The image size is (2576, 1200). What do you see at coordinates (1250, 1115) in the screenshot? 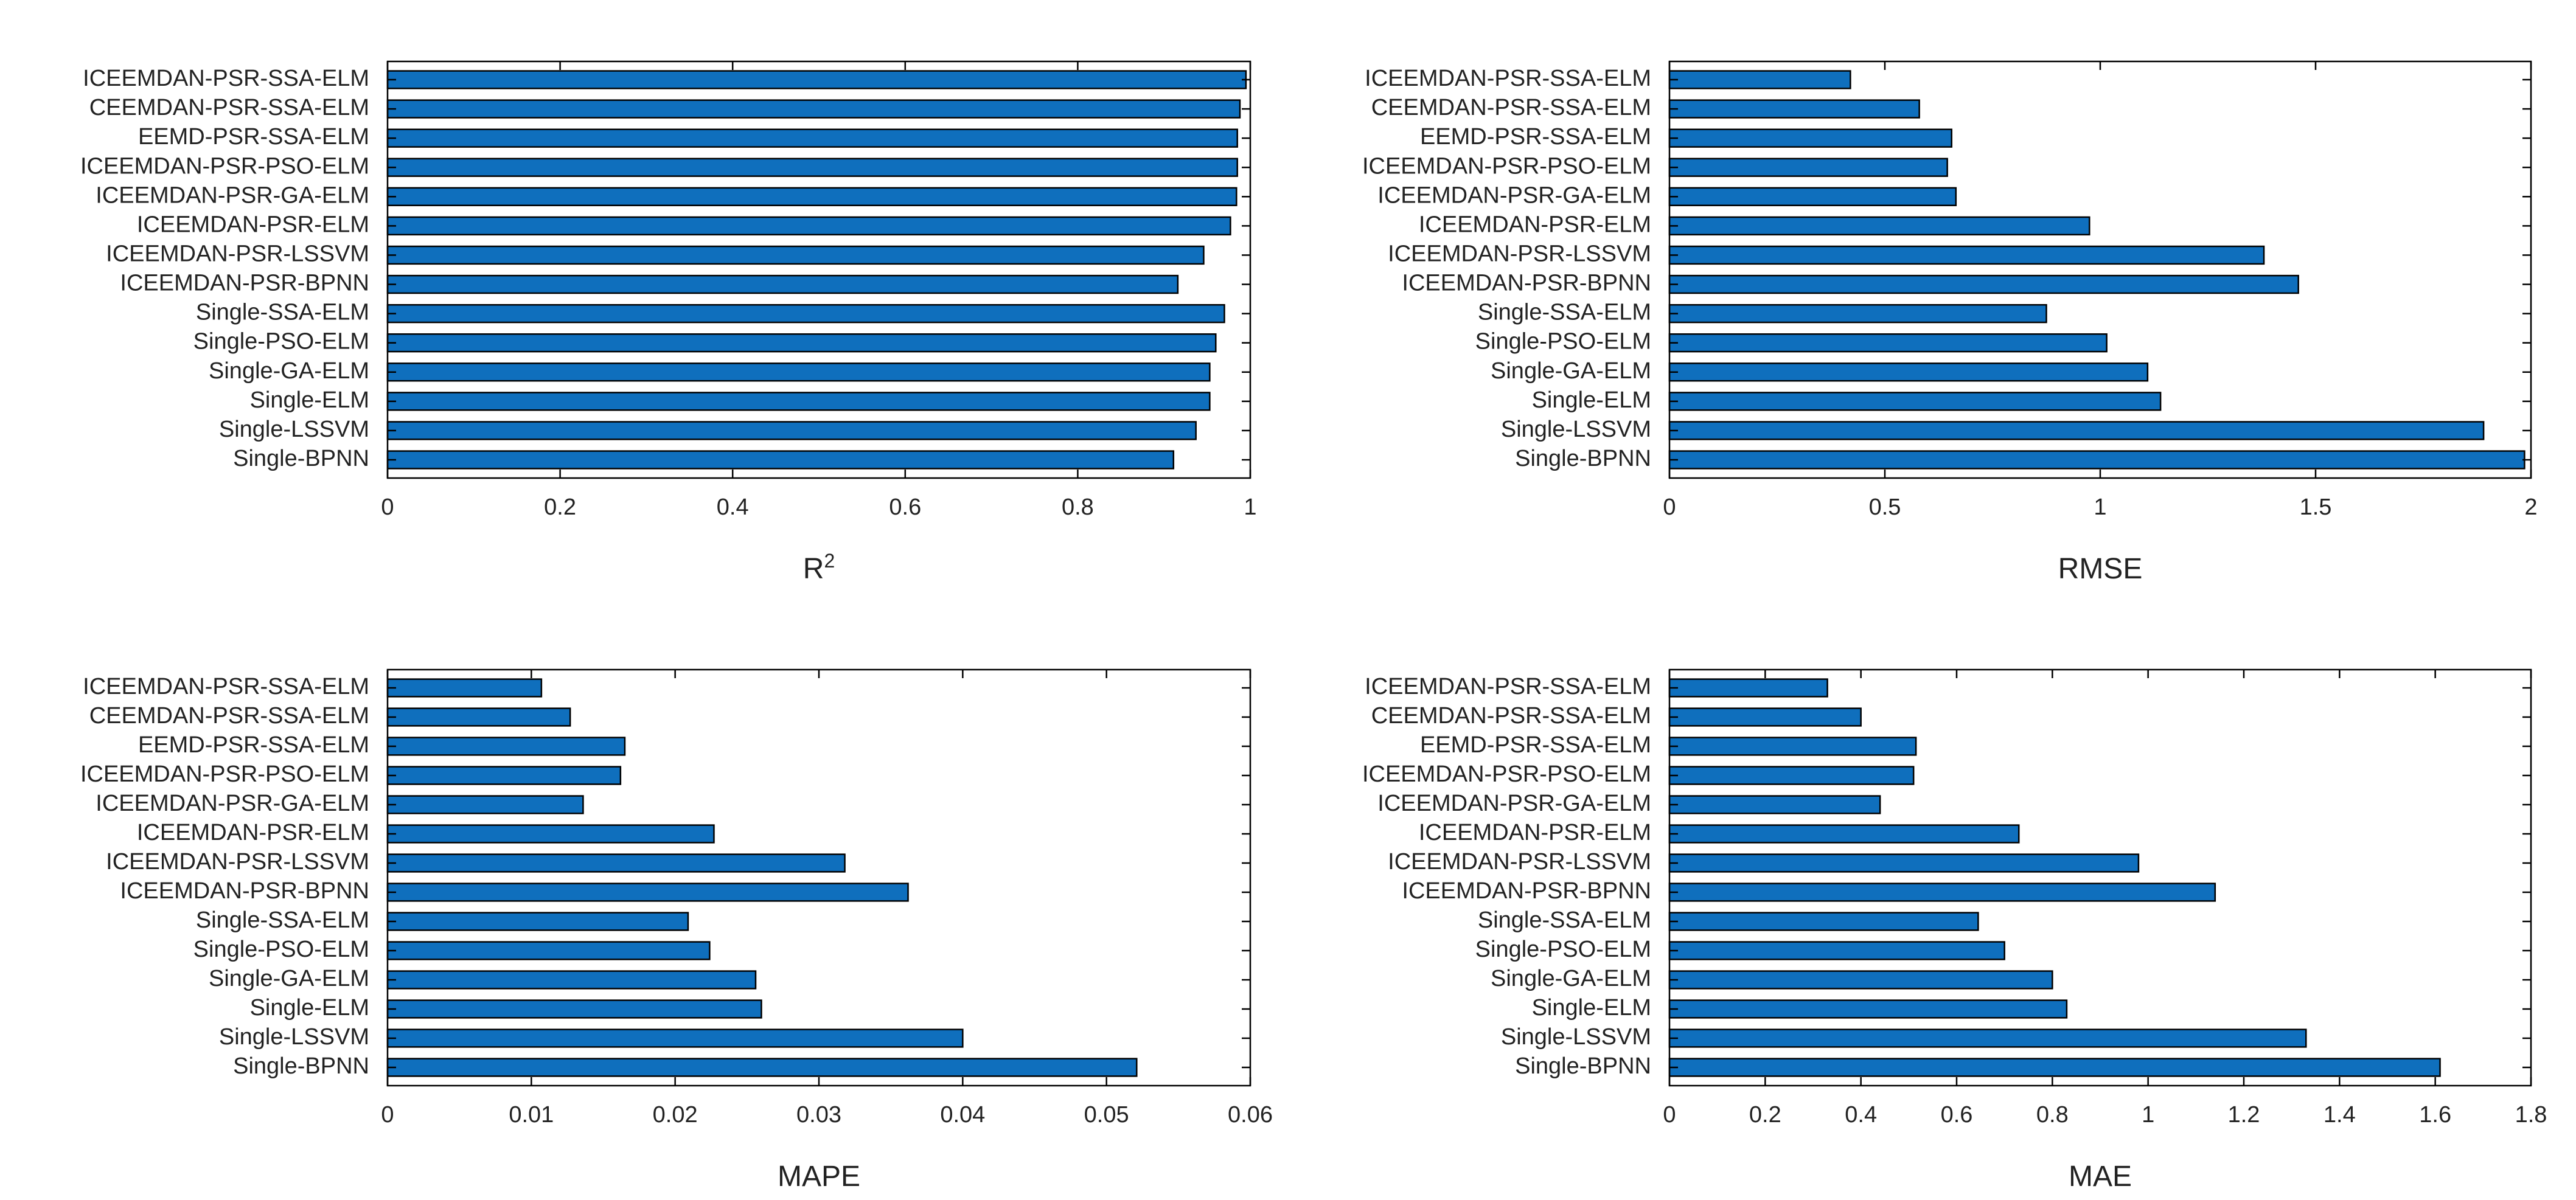
I see `x-tick-label: 0.06` at bounding box center [1250, 1115].